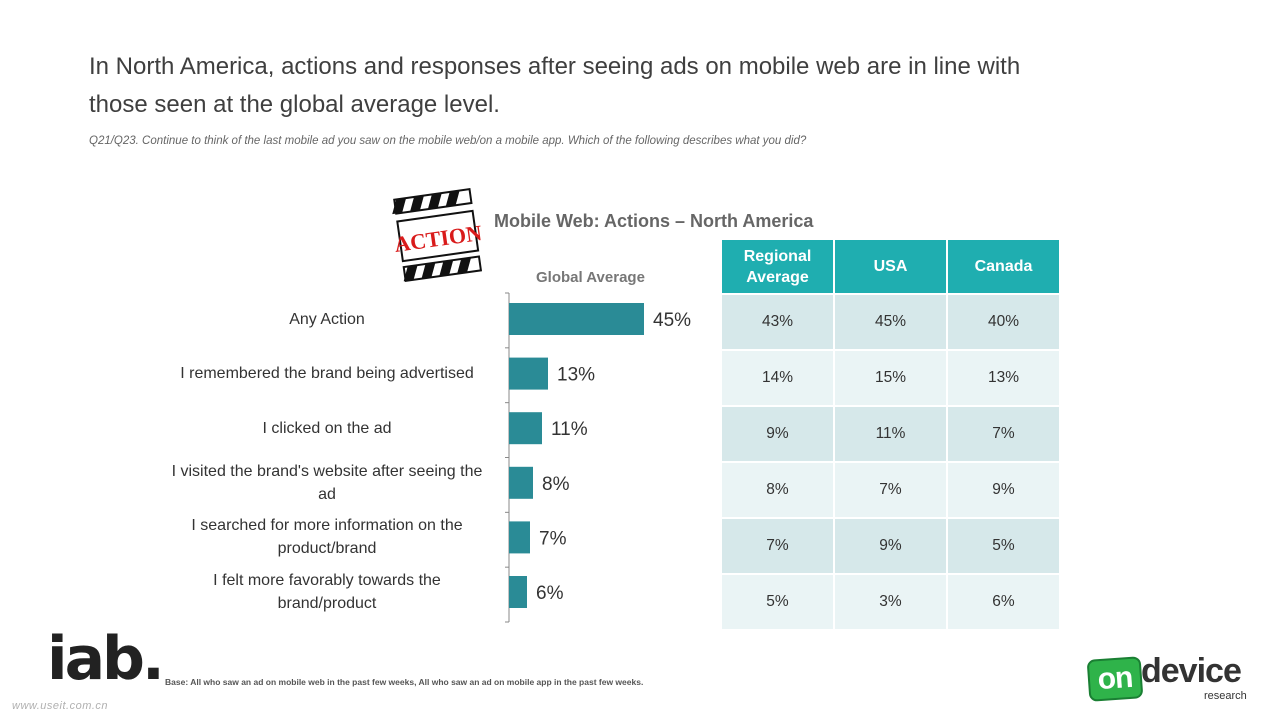 The width and height of the screenshot is (1280, 720). What do you see at coordinates (1003, 322) in the screenshot?
I see `table-cell: 40%` at bounding box center [1003, 322].